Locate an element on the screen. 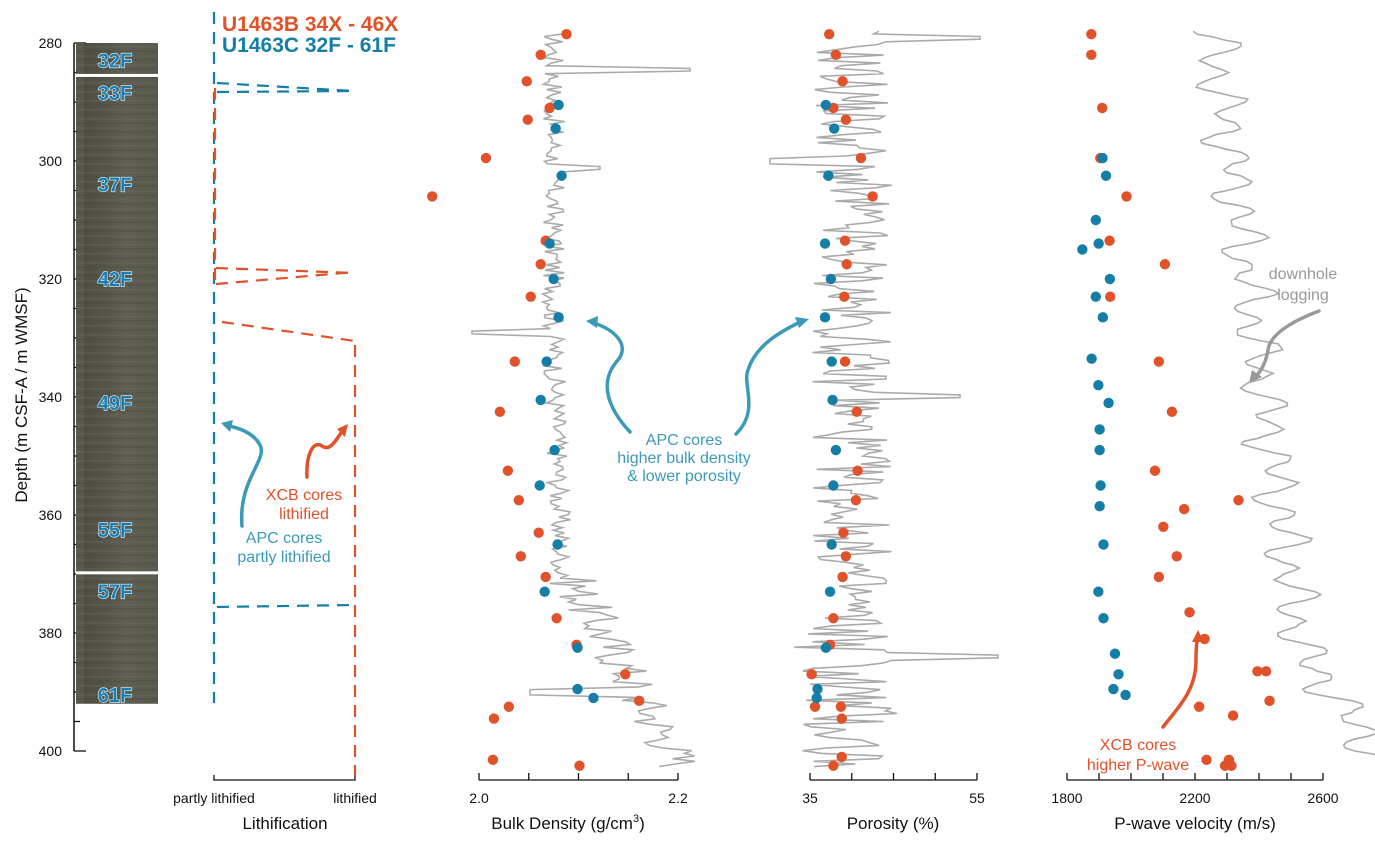 The width and height of the screenshot is (1375, 848). depth-tick-label: 340 is located at coordinates (51, 397).